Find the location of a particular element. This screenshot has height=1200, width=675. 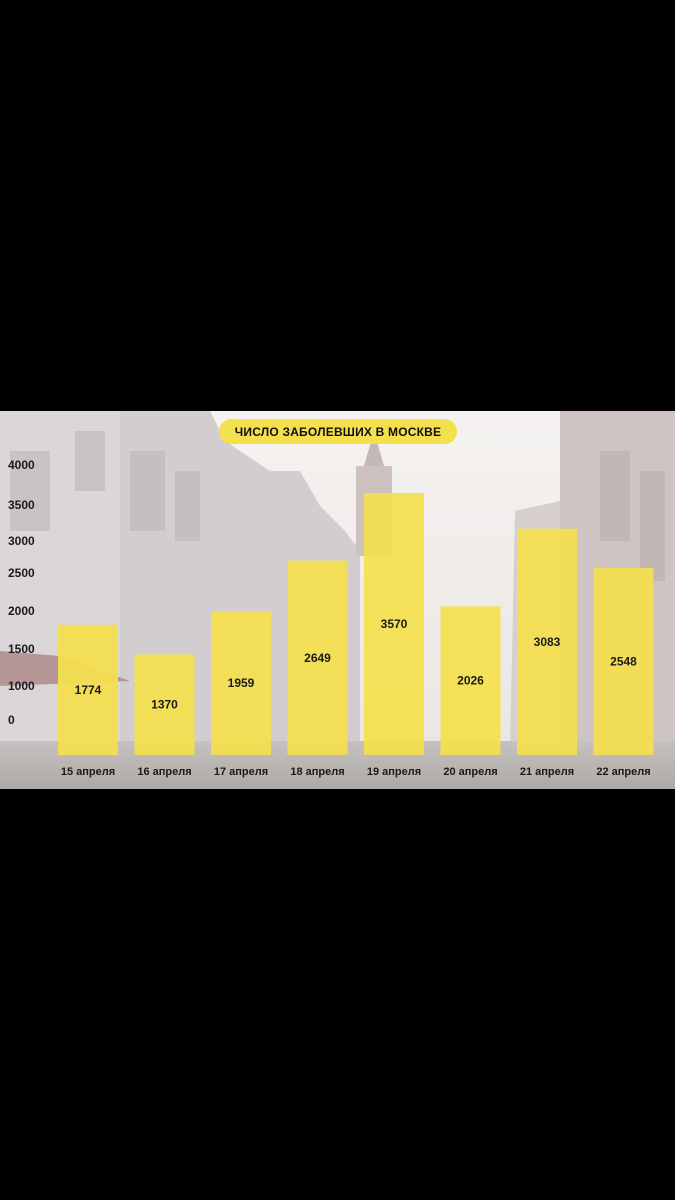

x-category-label: 17 апреля is located at coordinates (241, 772).